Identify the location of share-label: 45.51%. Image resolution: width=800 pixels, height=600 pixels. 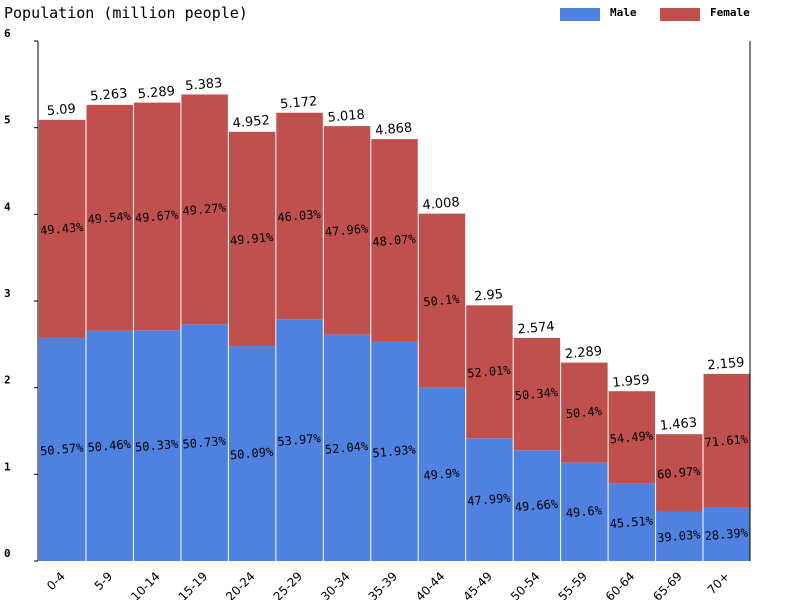
(631, 522).